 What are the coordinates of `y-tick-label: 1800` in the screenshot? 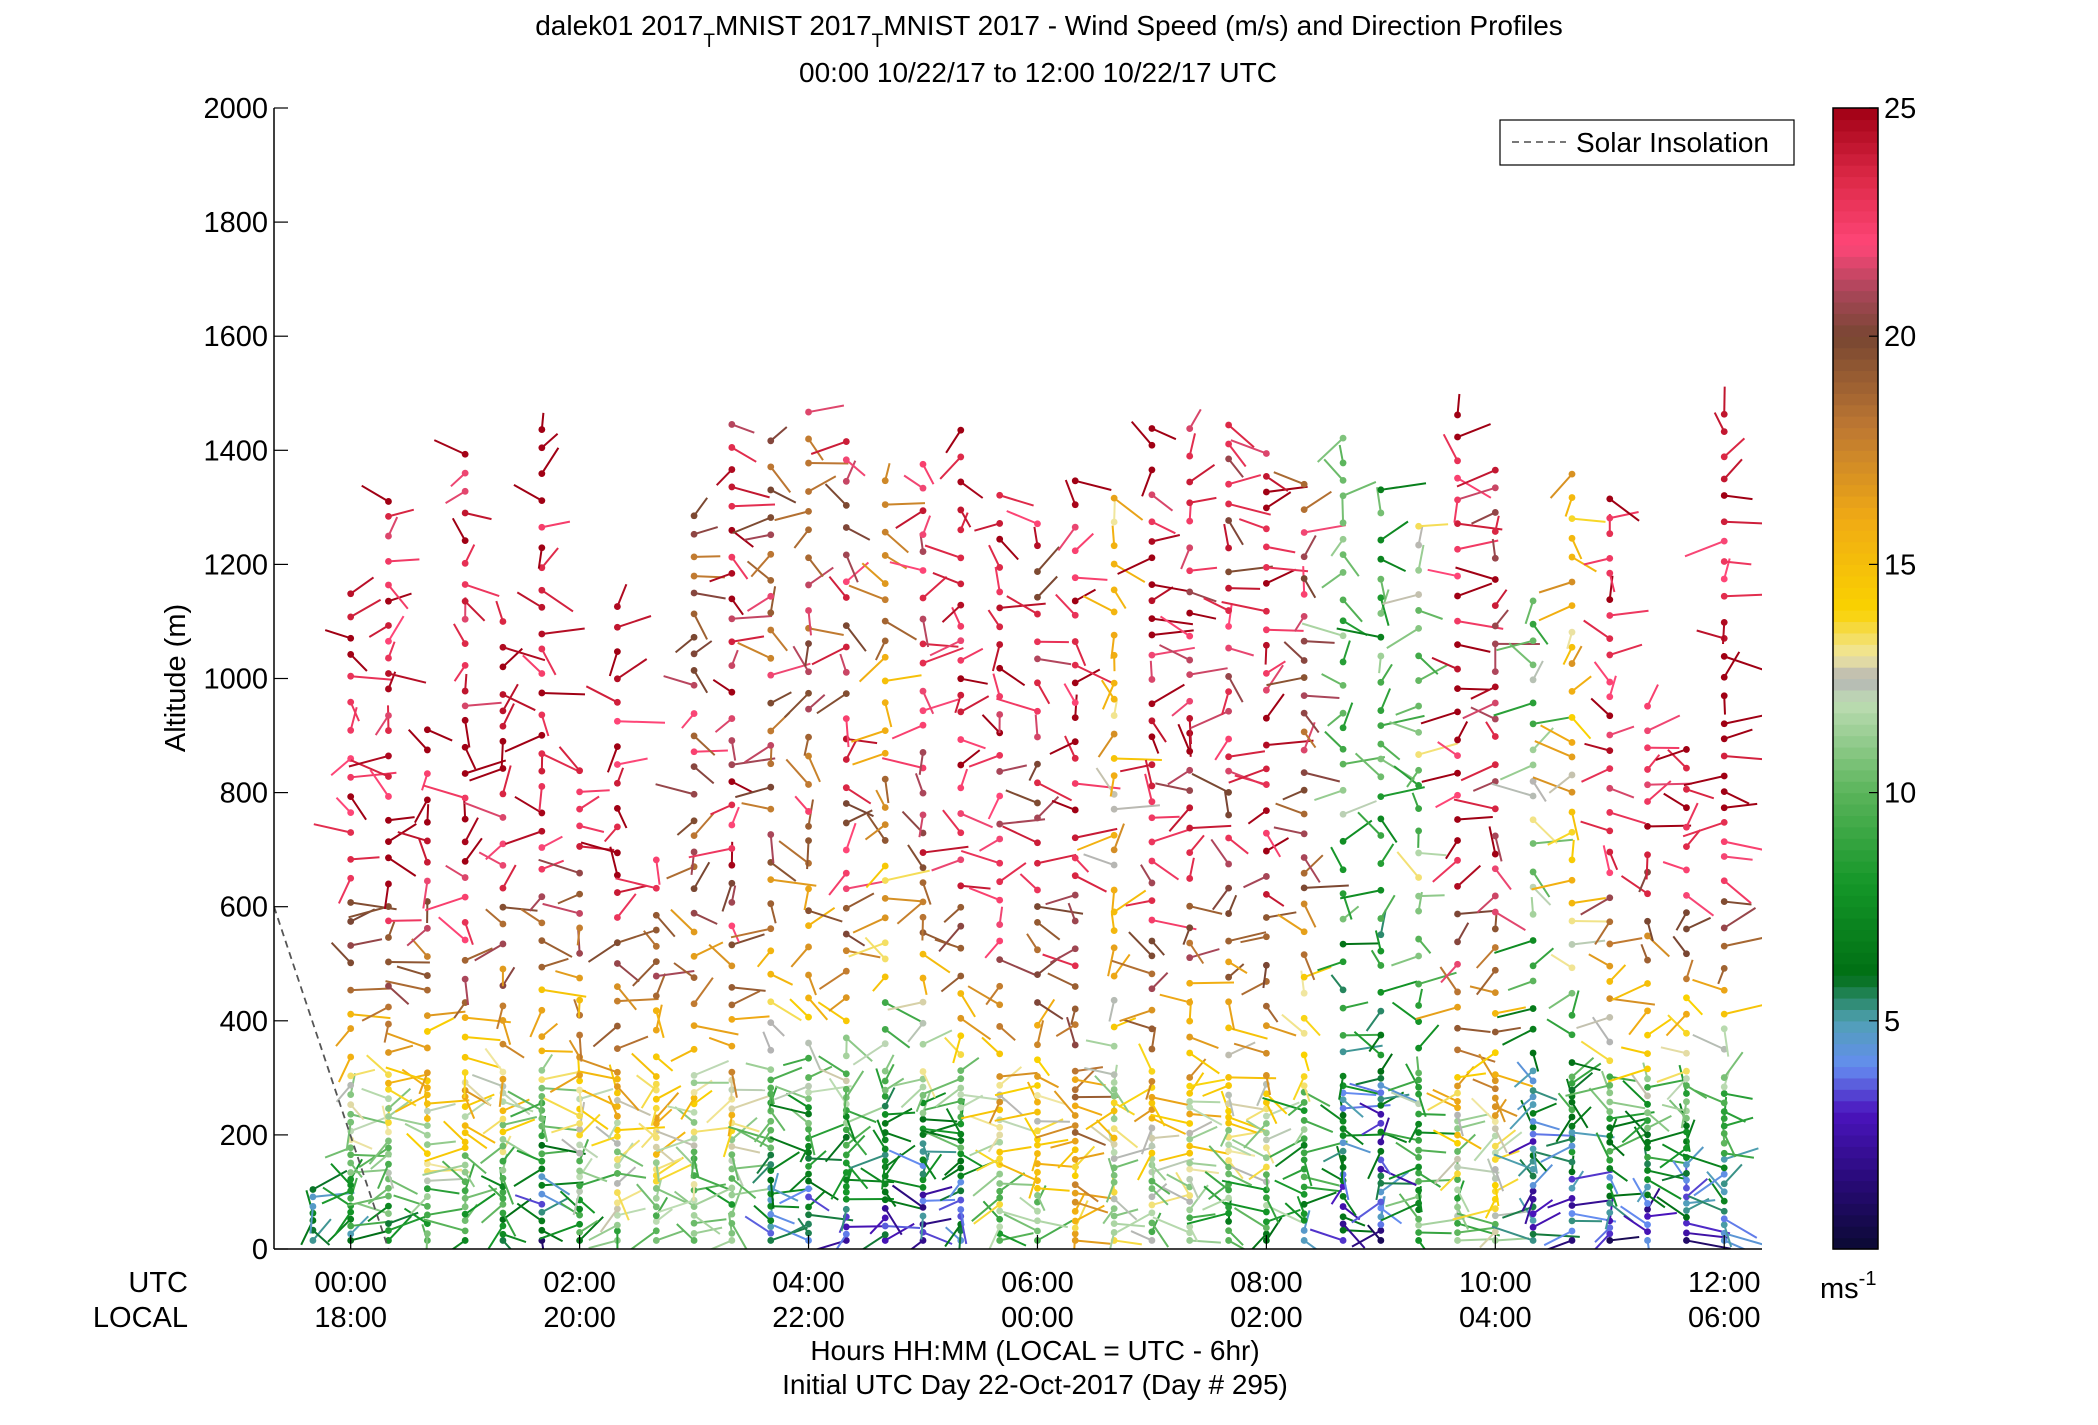 It's located at (235, 223).